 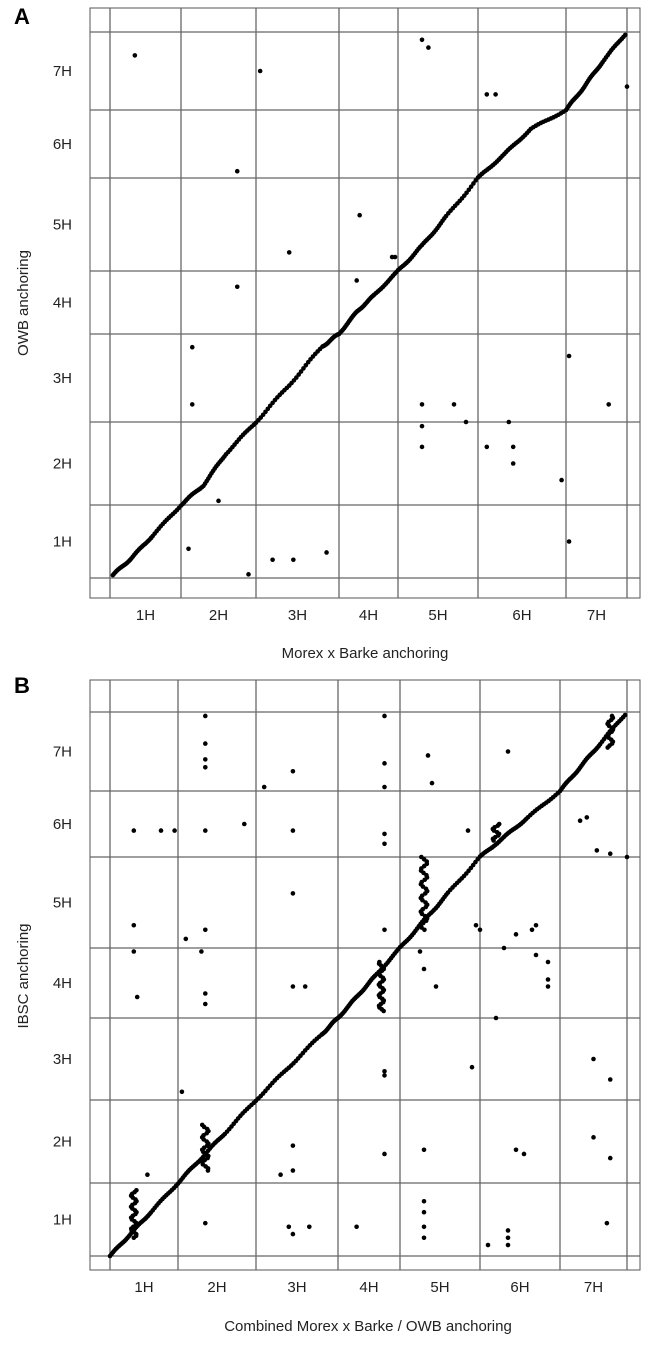 What do you see at coordinates (625, 715) in the screenshot?
I see `panel-b-diag-point` at bounding box center [625, 715].